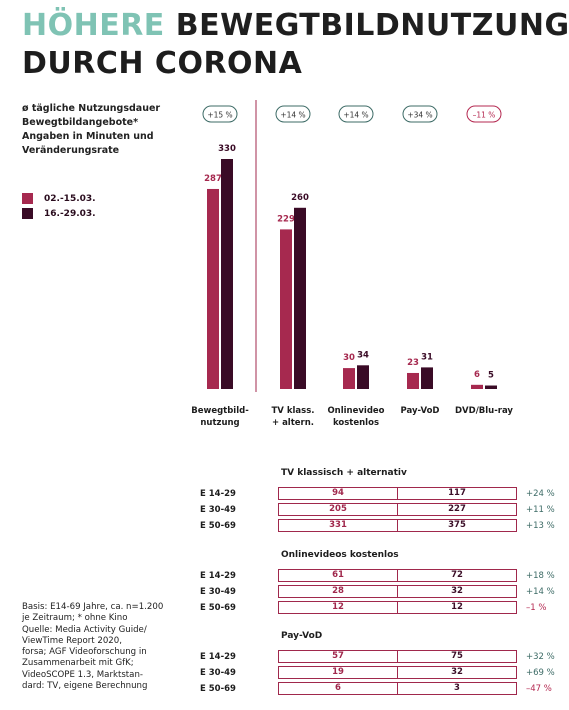  What do you see at coordinates (93, 607) in the screenshot?
I see `source-line: Basis: E14-69 Jahre, ca. n=1.200` at bounding box center [93, 607].